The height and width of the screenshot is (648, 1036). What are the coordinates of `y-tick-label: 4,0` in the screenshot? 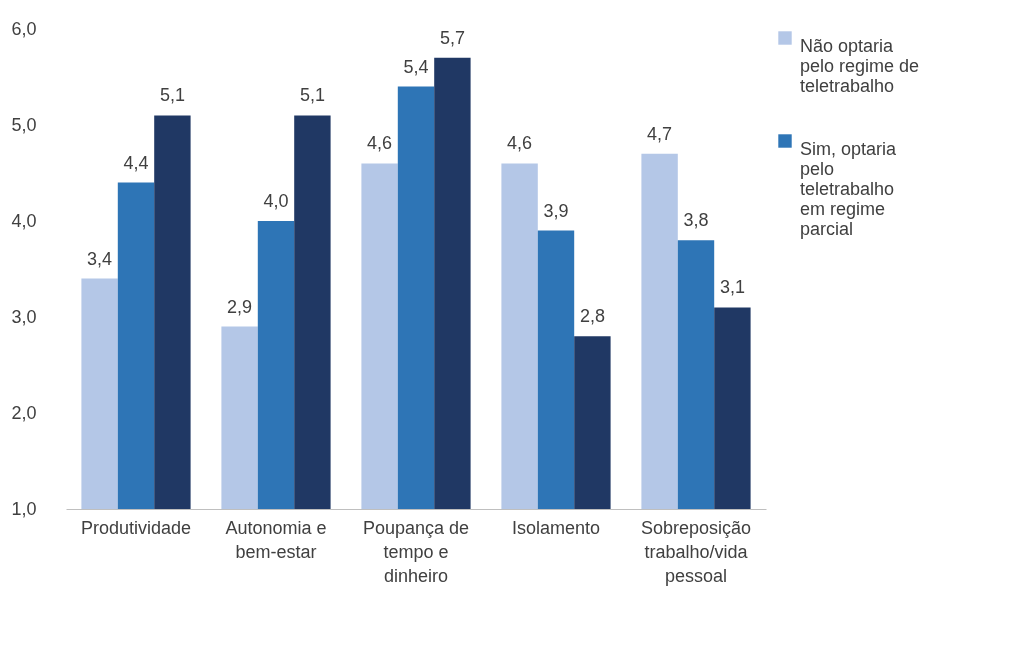 It's located at (24, 220).